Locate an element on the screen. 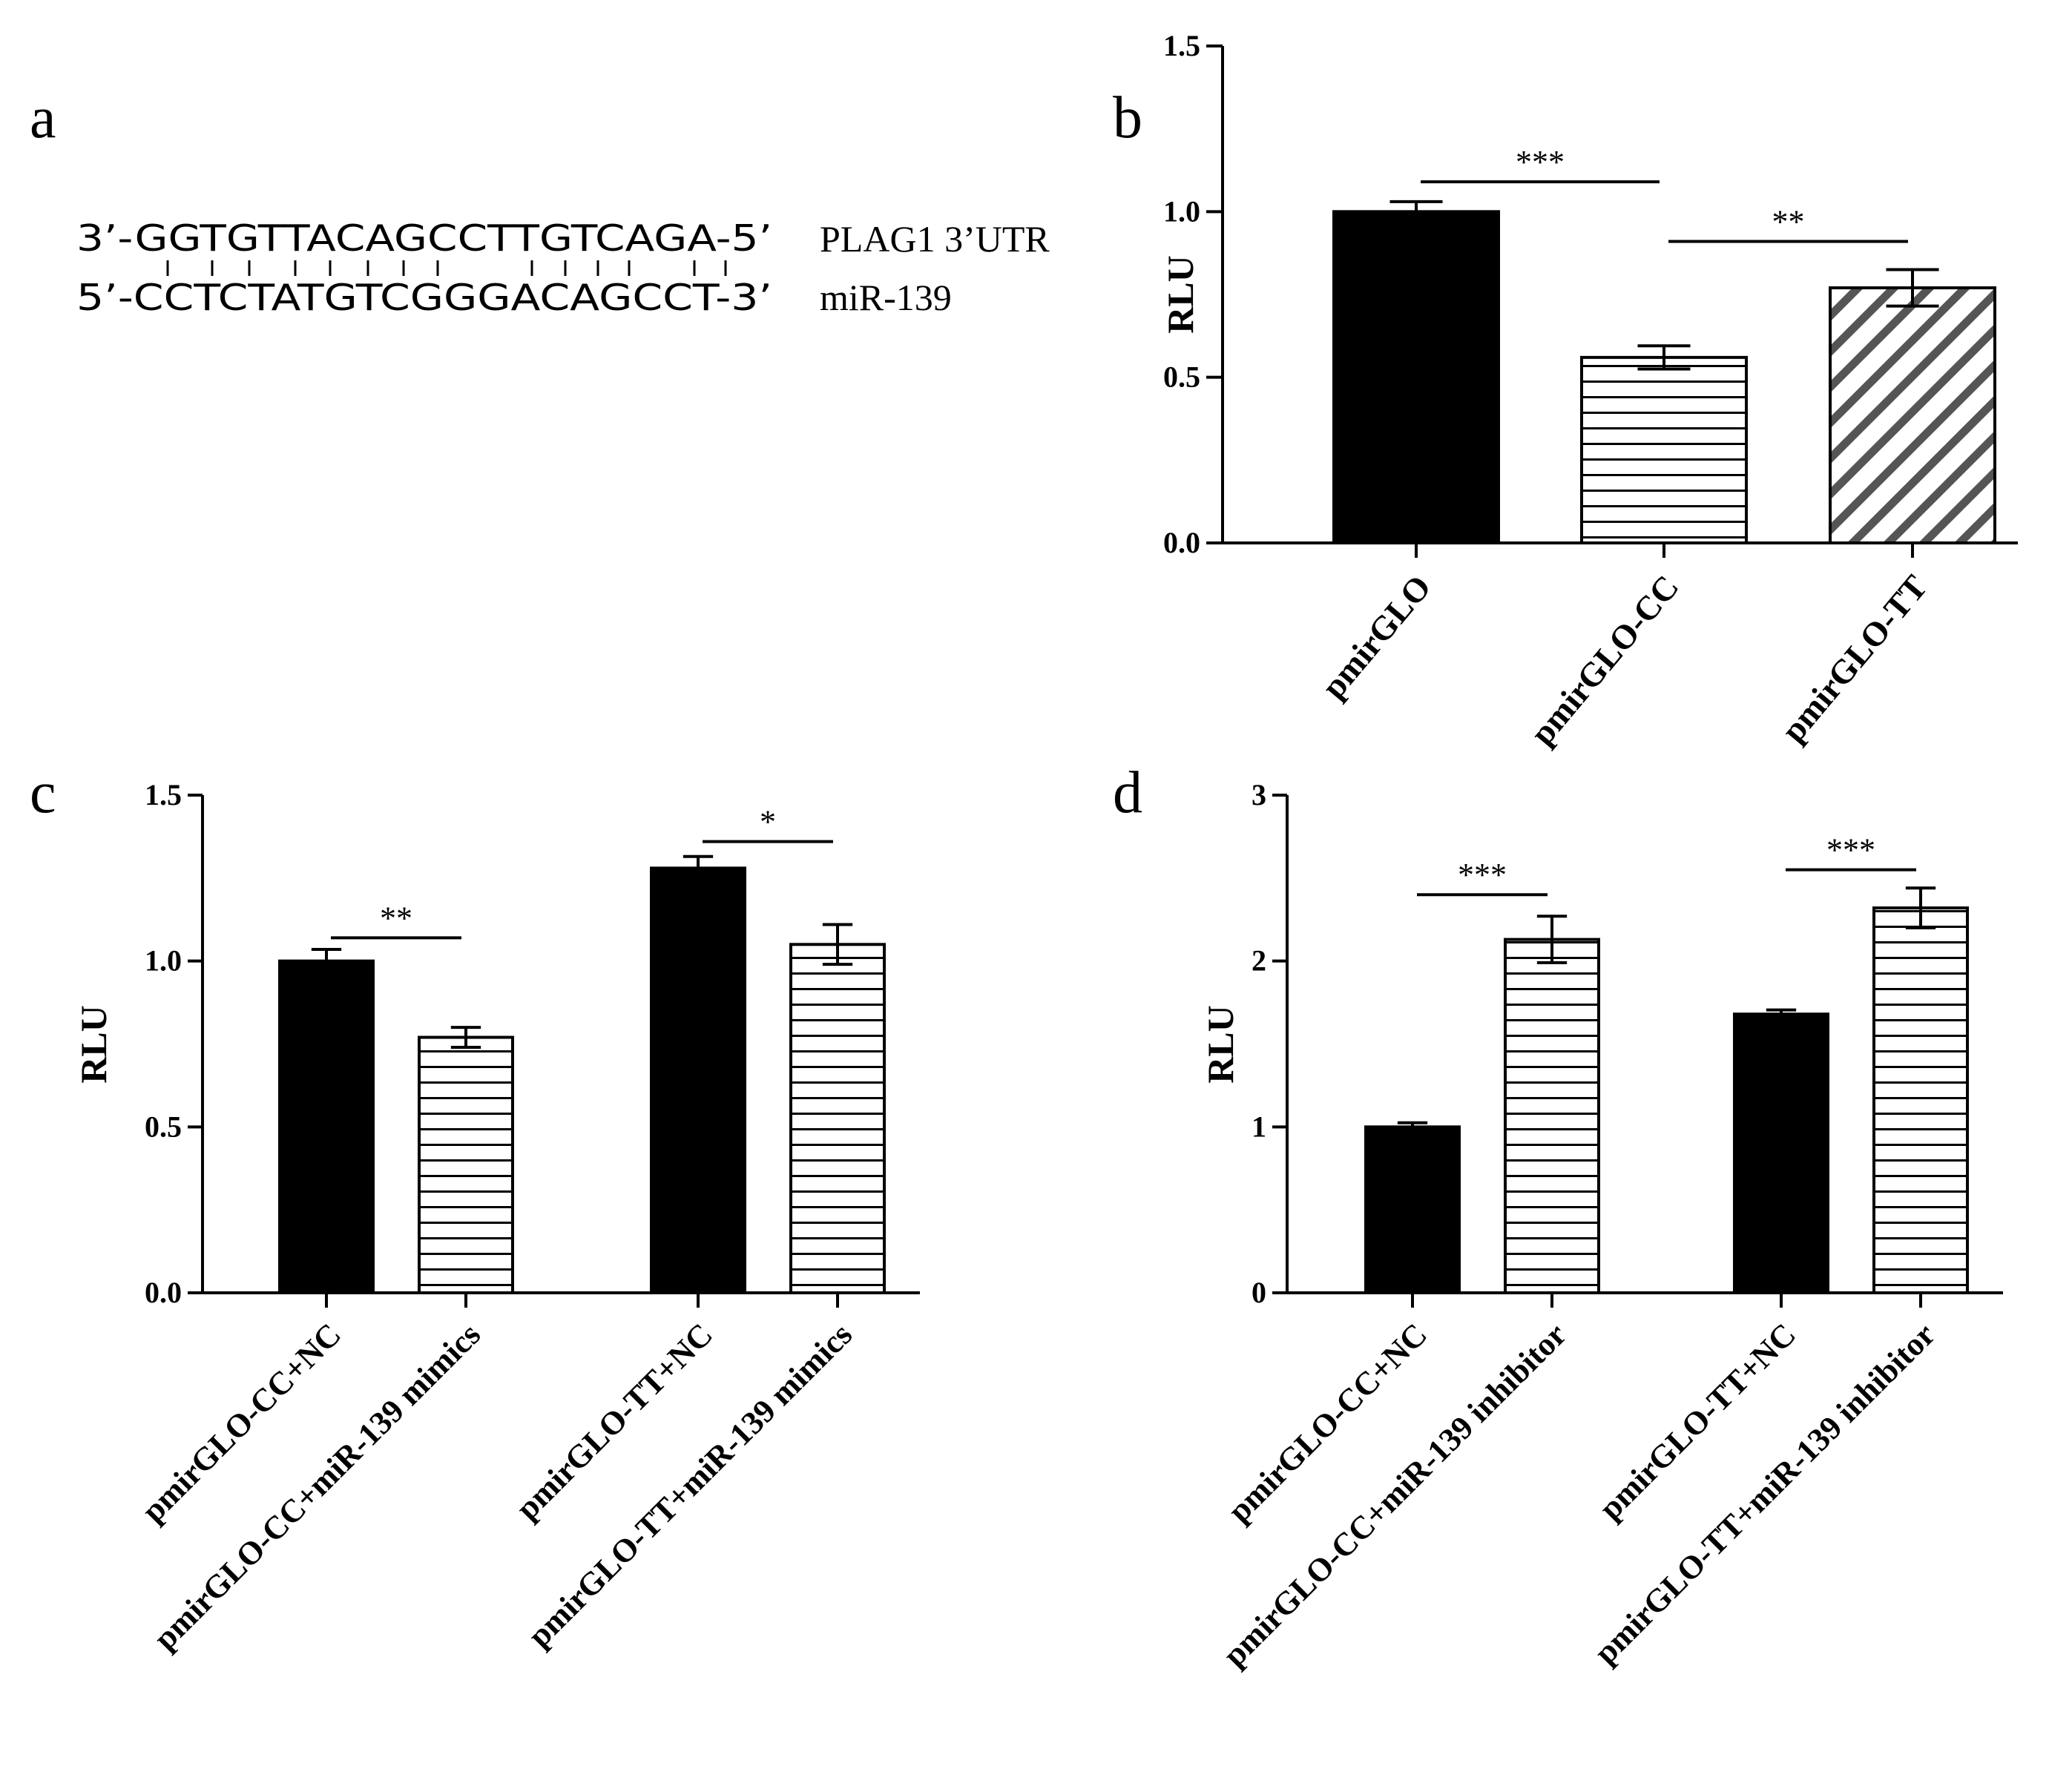 The height and width of the screenshot is (1769, 2072). y-tick-label: 2 is located at coordinates (1259, 961).